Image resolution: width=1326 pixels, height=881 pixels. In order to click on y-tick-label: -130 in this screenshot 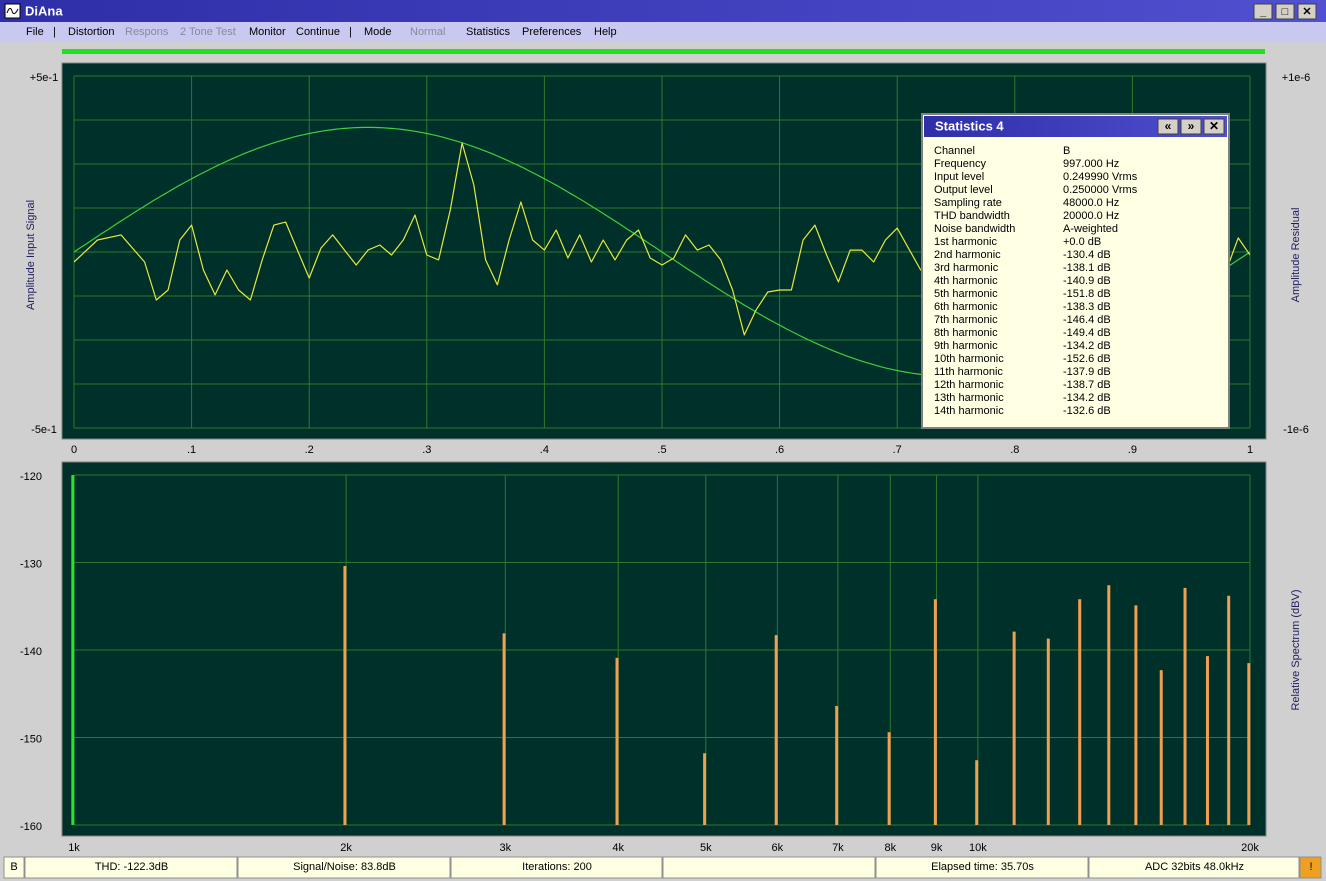, I will do `click(31, 564)`.